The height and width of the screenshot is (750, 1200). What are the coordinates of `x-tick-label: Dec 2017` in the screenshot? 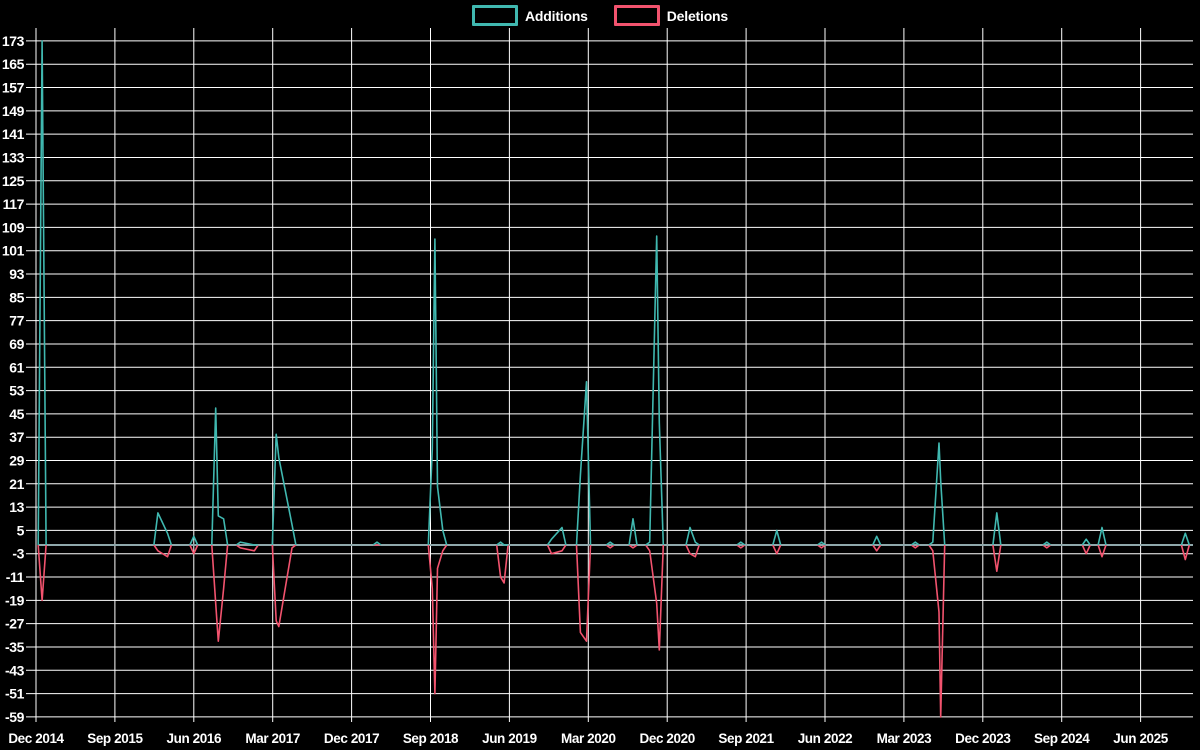 It's located at (351, 738).